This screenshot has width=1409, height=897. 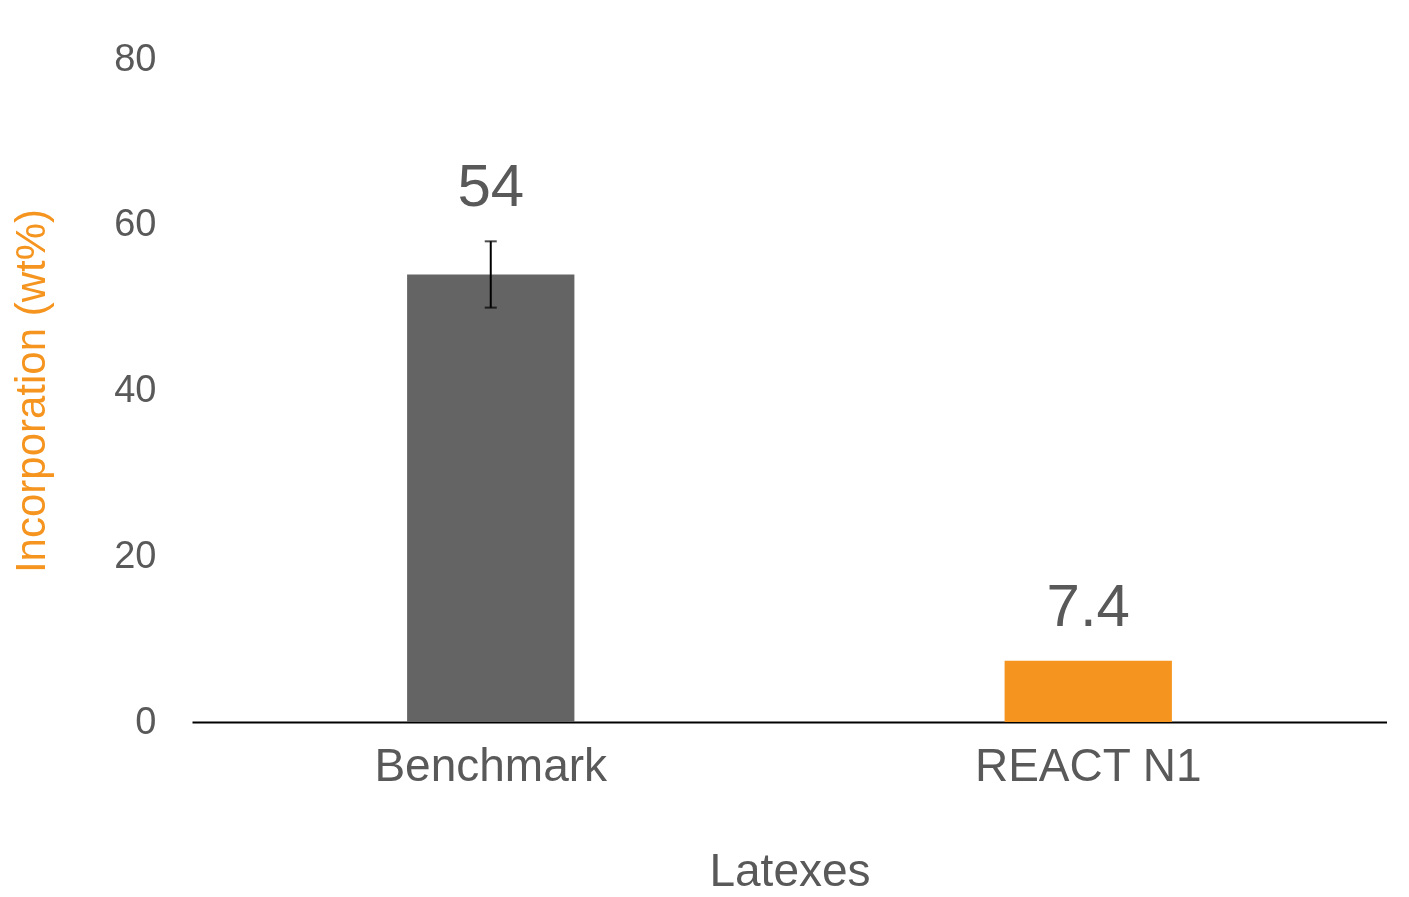 What do you see at coordinates (135, 57) in the screenshot?
I see `y-tick-label: 80` at bounding box center [135, 57].